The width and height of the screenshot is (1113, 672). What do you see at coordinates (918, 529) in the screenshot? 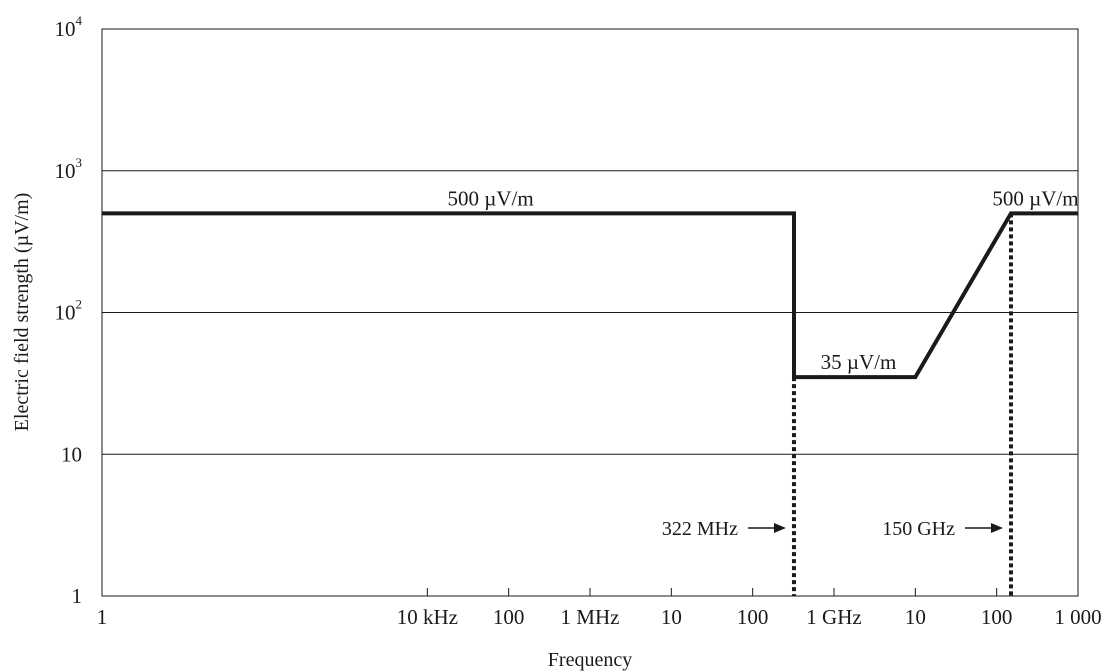
I see `frequency-marker-label: 150 GHz` at bounding box center [918, 529].